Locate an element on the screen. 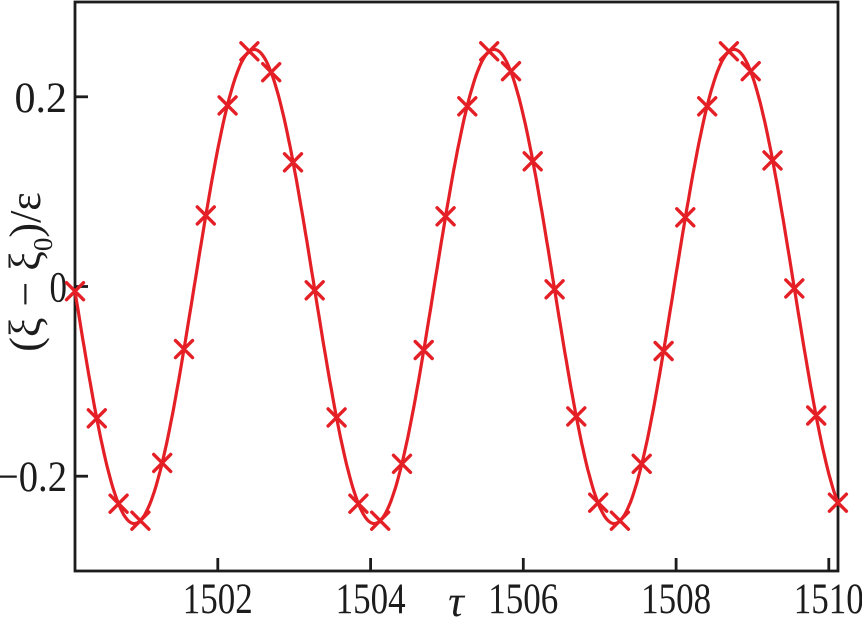 This screenshot has height=627, width=862. x-tick-label: 1506 is located at coordinates (523, 599).